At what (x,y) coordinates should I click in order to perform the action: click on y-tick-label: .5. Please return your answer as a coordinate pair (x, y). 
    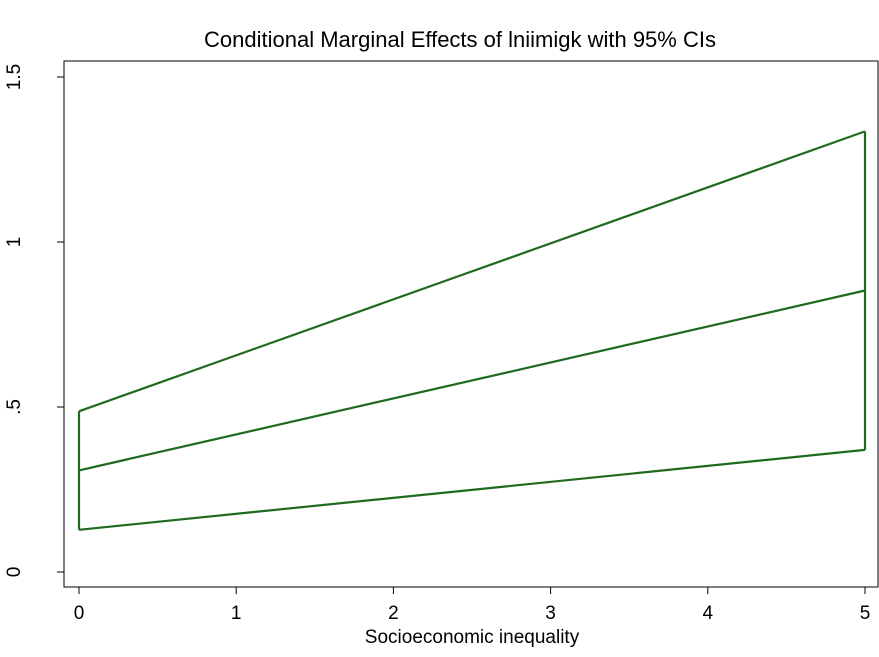
    Looking at the image, I should click on (14, 407).